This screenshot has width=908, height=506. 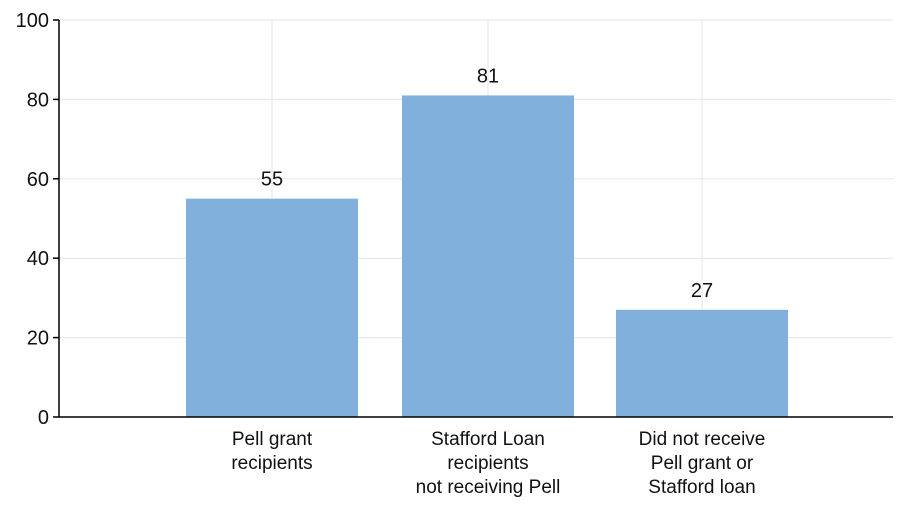 What do you see at coordinates (38, 339) in the screenshot?
I see `y-tick-label: 20` at bounding box center [38, 339].